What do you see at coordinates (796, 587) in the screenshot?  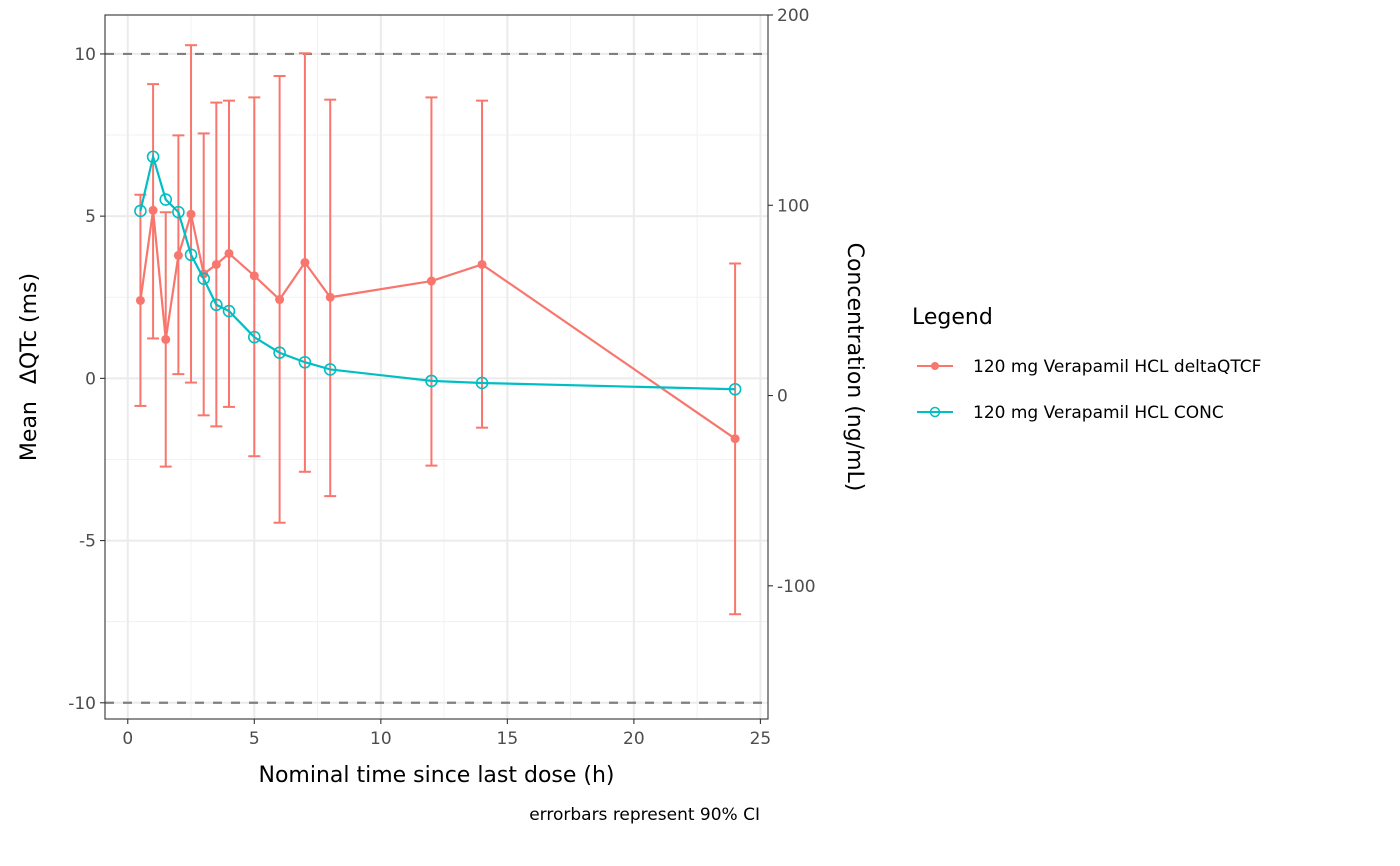 I see `y2-tick-label: -100` at bounding box center [796, 587].